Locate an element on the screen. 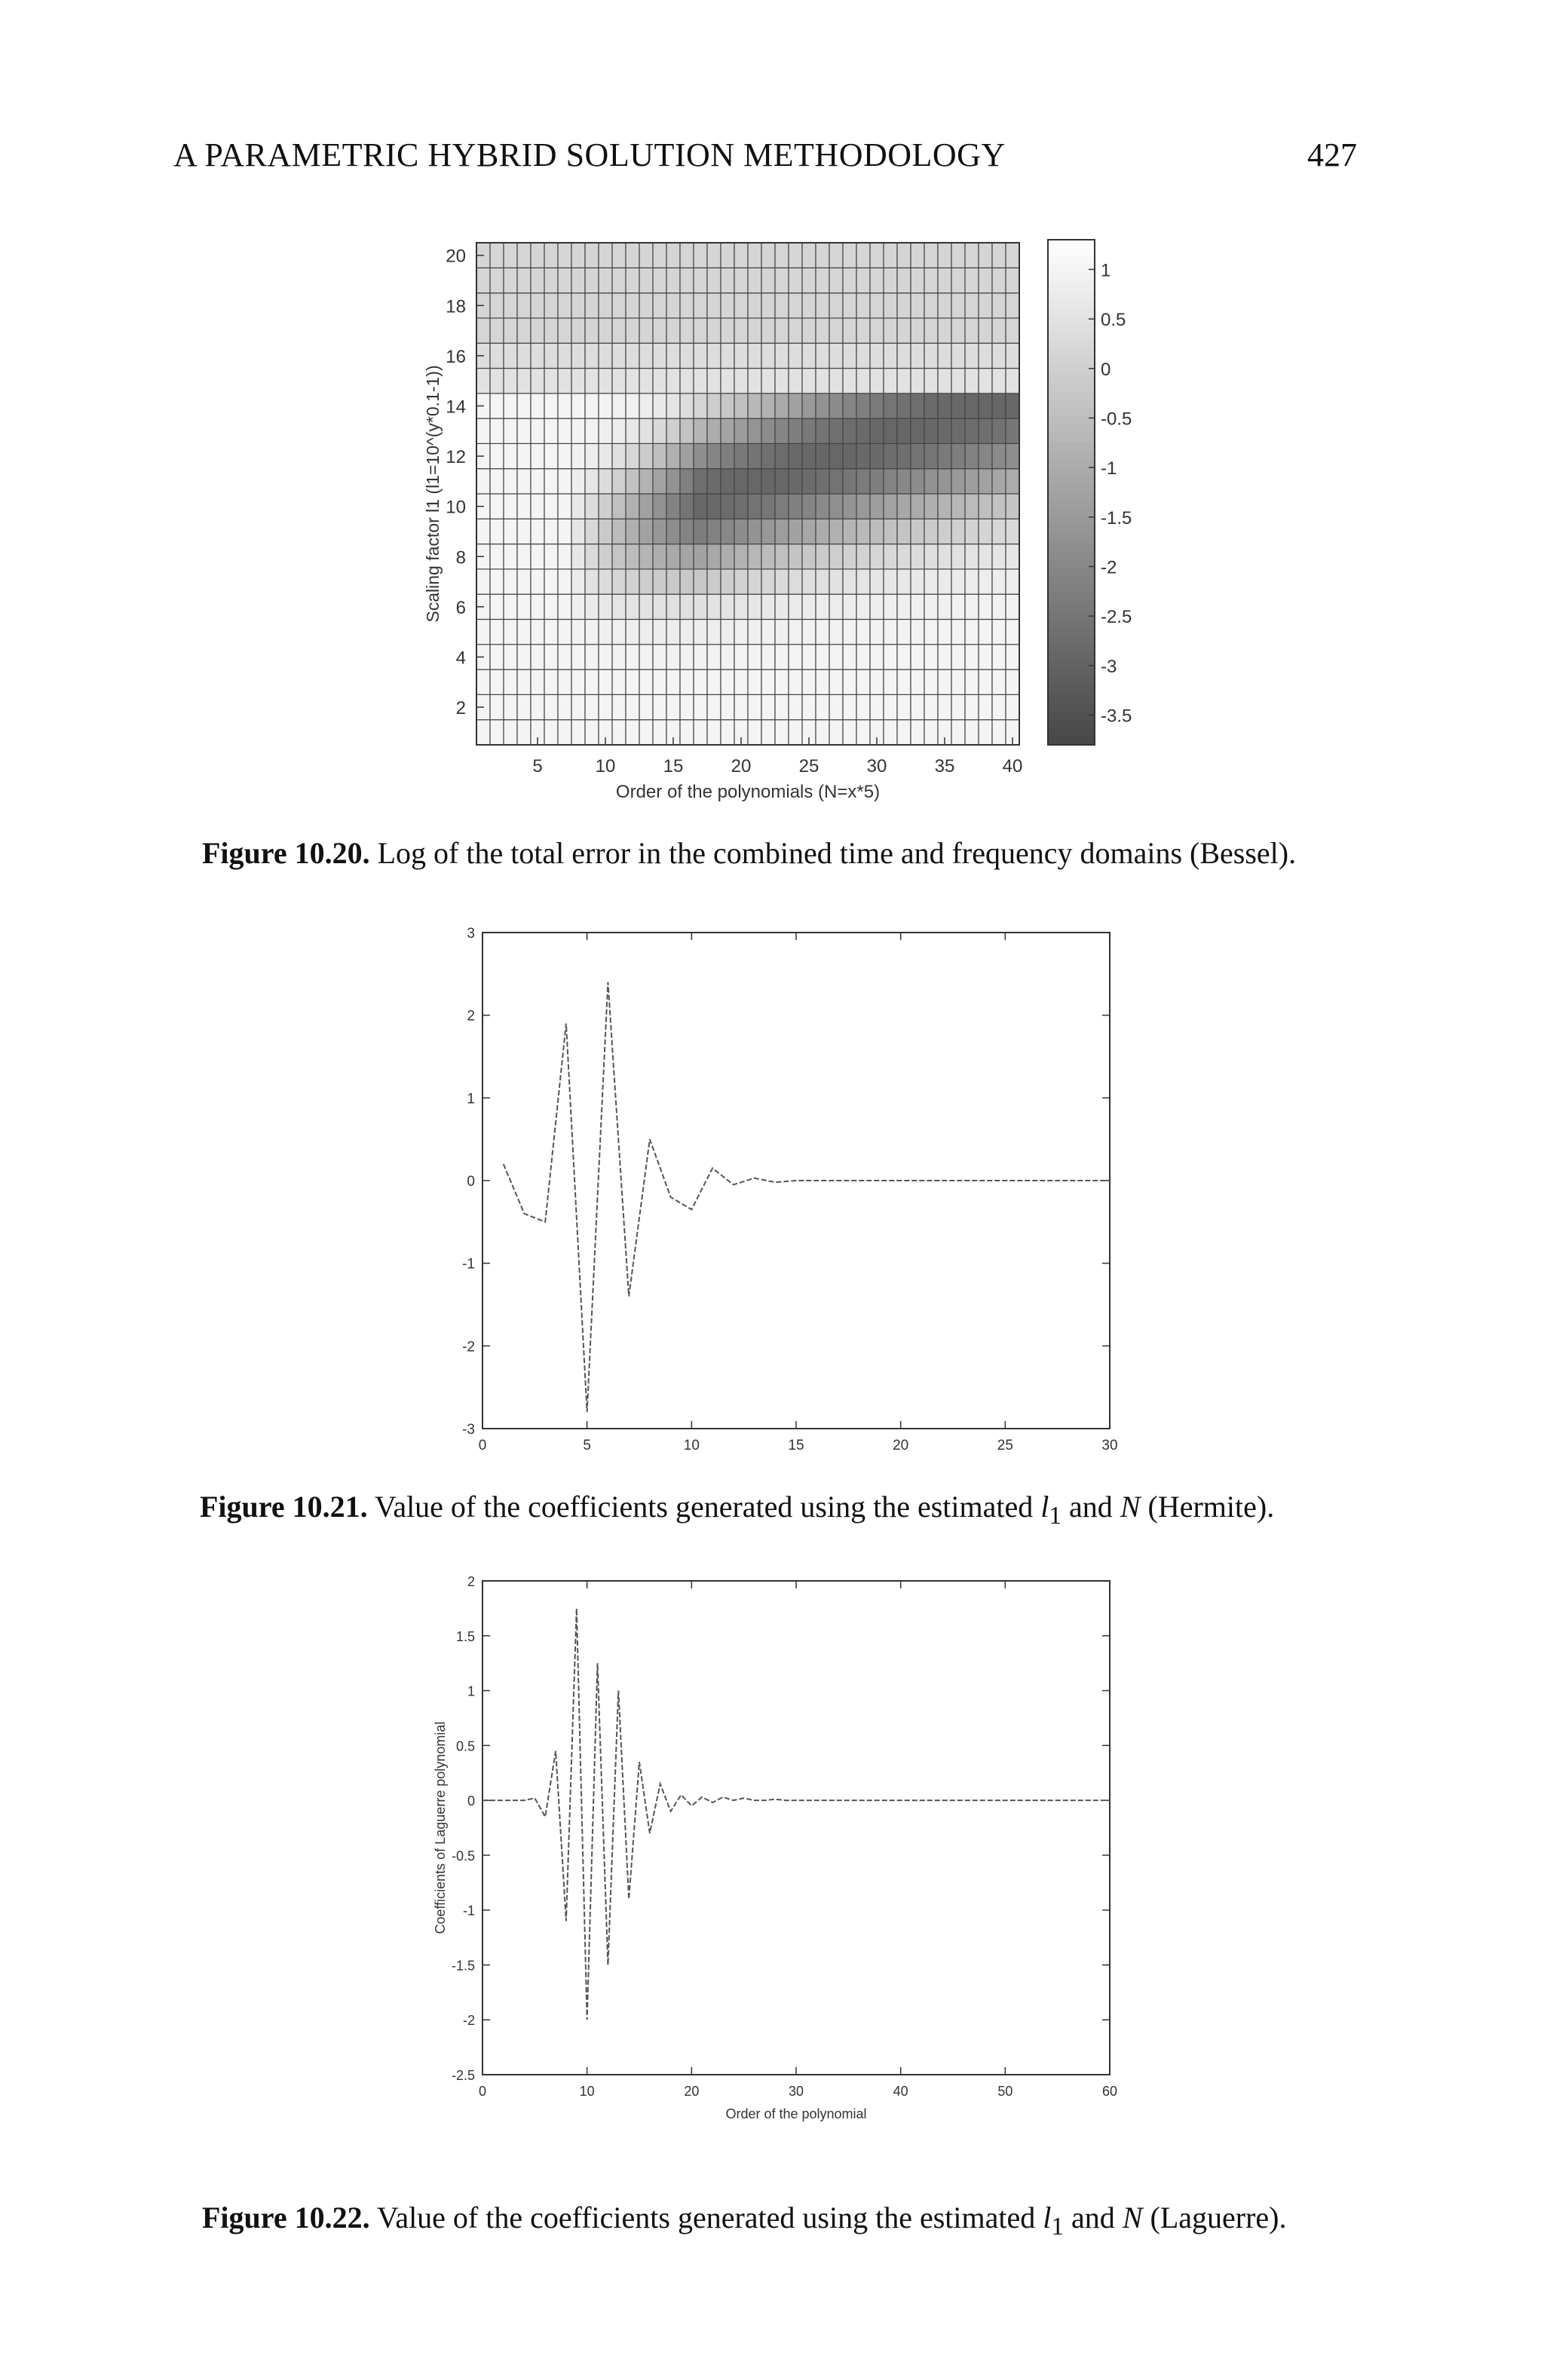 The width and height of the screenshot is (1544, 2380). y-tick-label: -2.5 is located at coordinates (463, 2075).